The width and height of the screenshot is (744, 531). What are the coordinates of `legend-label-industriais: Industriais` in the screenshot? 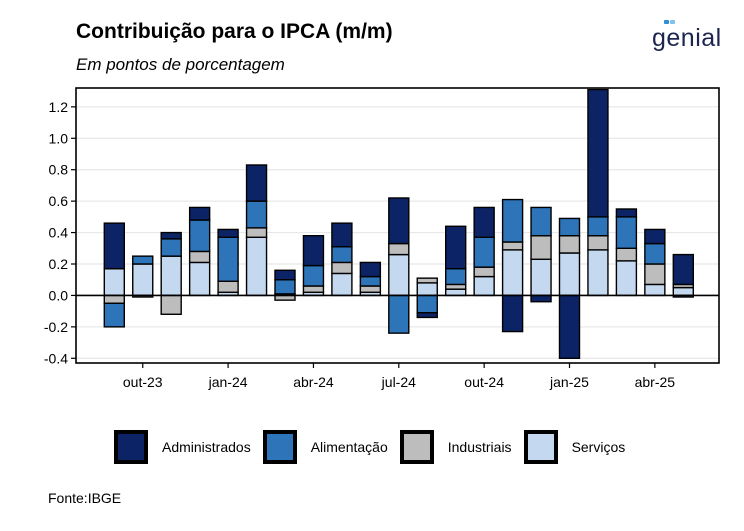 It's located at (479, 447).